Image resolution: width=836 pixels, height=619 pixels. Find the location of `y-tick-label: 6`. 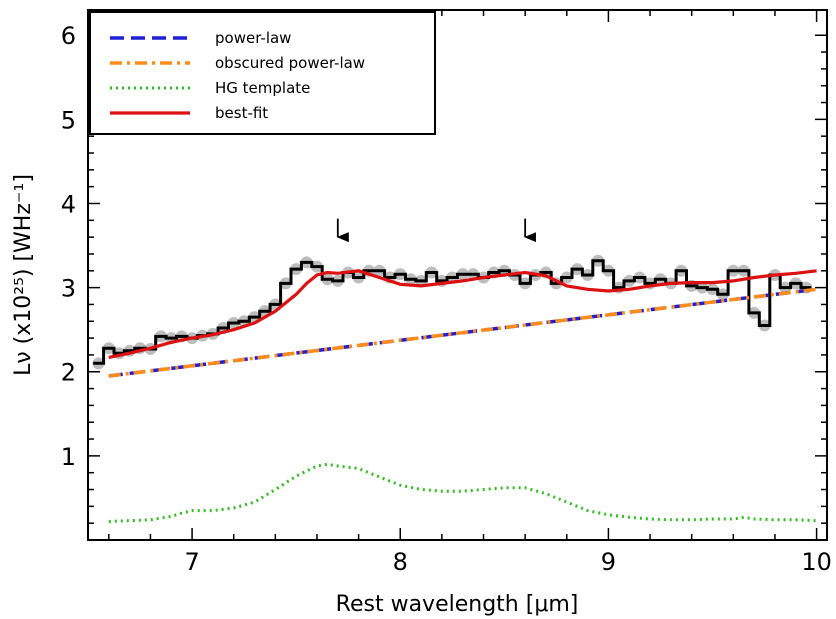

y-tick-label: 6 is located at coordinates (68, 36).